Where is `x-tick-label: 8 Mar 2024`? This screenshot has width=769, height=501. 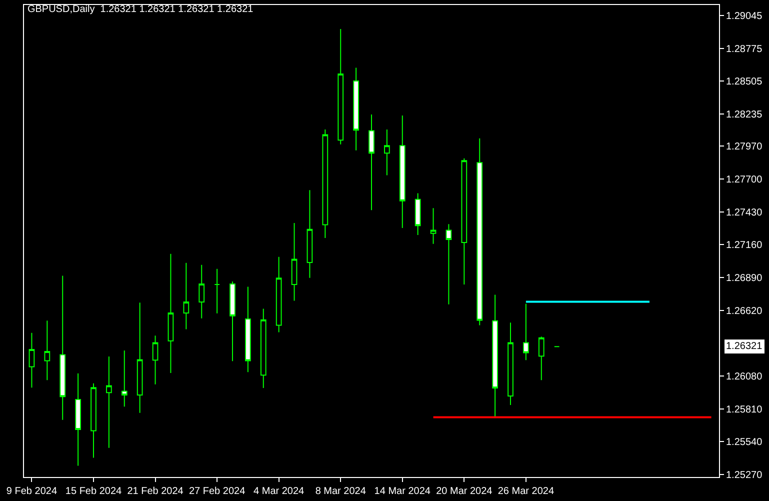
x-tick-label: 8 Mar 2024 is located at coordinates (340, 491).